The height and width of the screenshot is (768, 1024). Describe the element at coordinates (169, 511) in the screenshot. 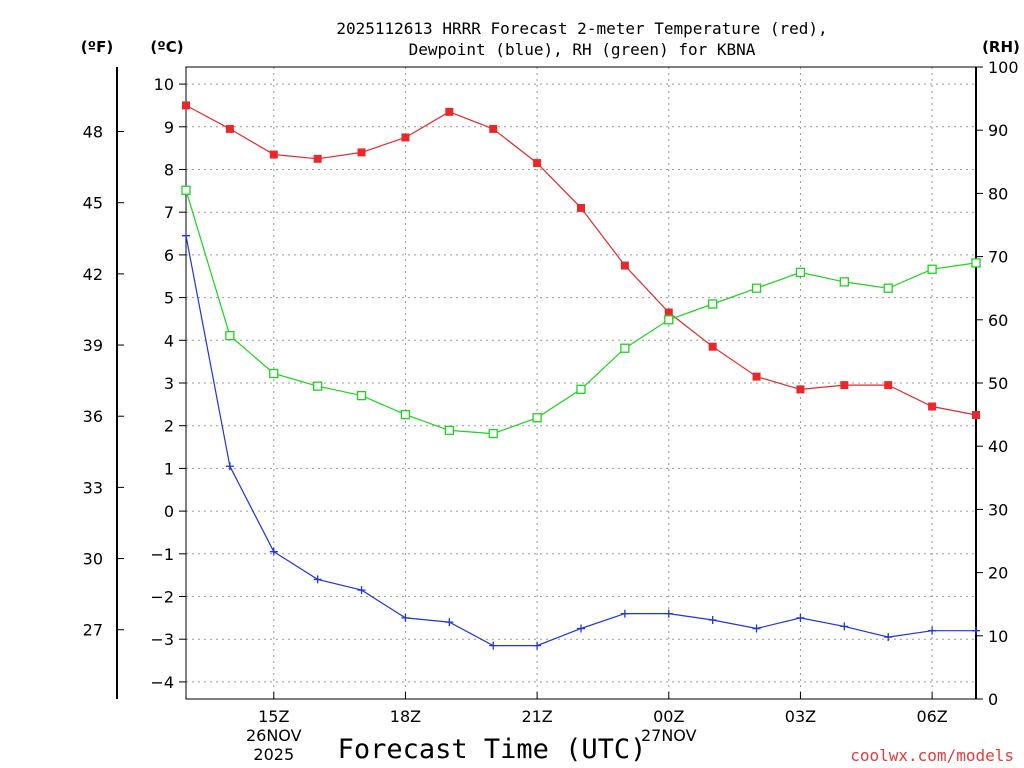

I see `celsius-tick-label: 0` at that location.